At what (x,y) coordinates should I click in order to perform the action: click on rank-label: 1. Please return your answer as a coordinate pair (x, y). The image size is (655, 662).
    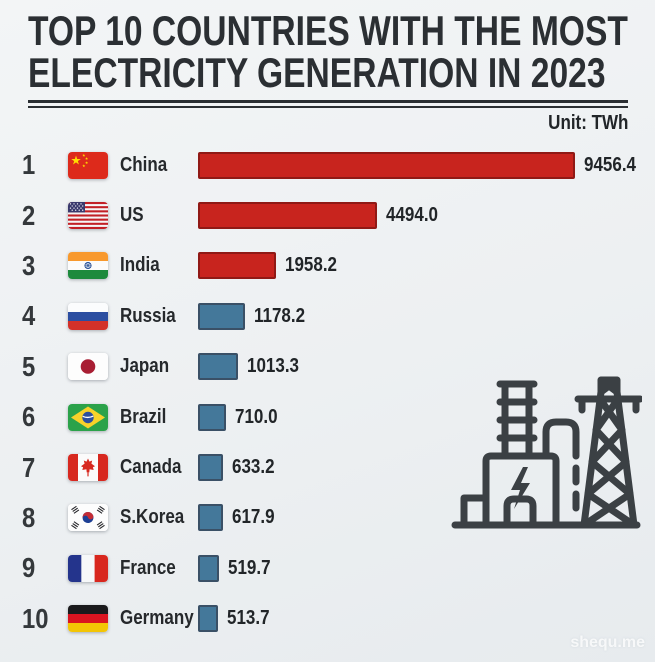
    Looking at the image, I should click on (29, 165).